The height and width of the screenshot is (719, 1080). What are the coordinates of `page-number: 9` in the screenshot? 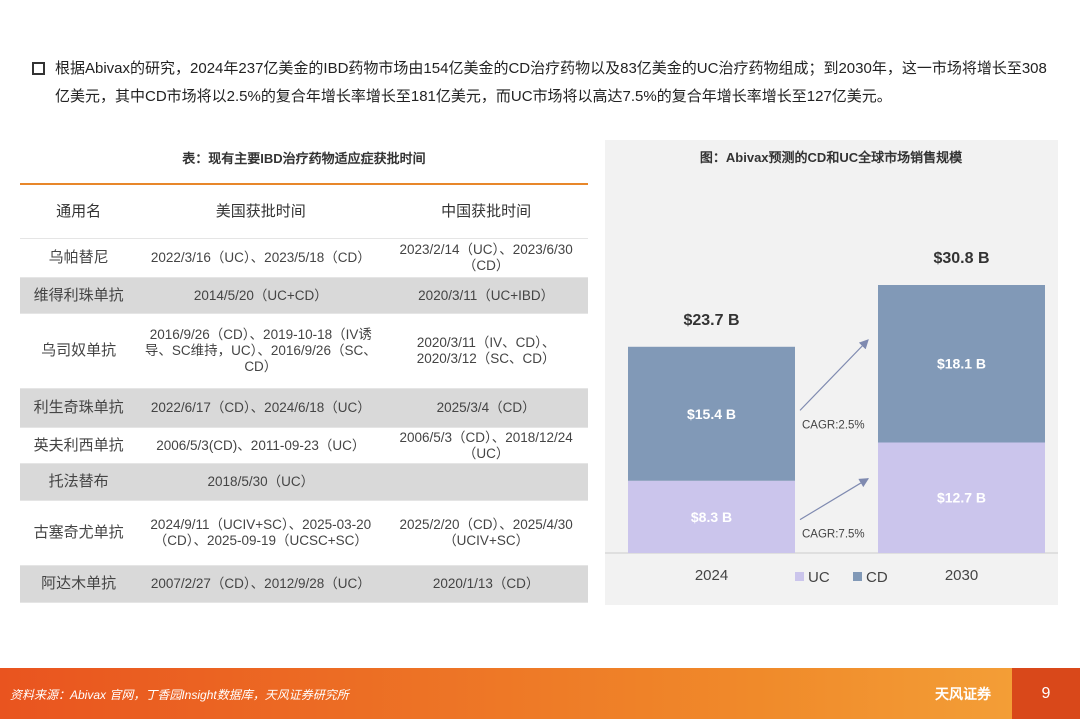 It's located at (1046, 693).